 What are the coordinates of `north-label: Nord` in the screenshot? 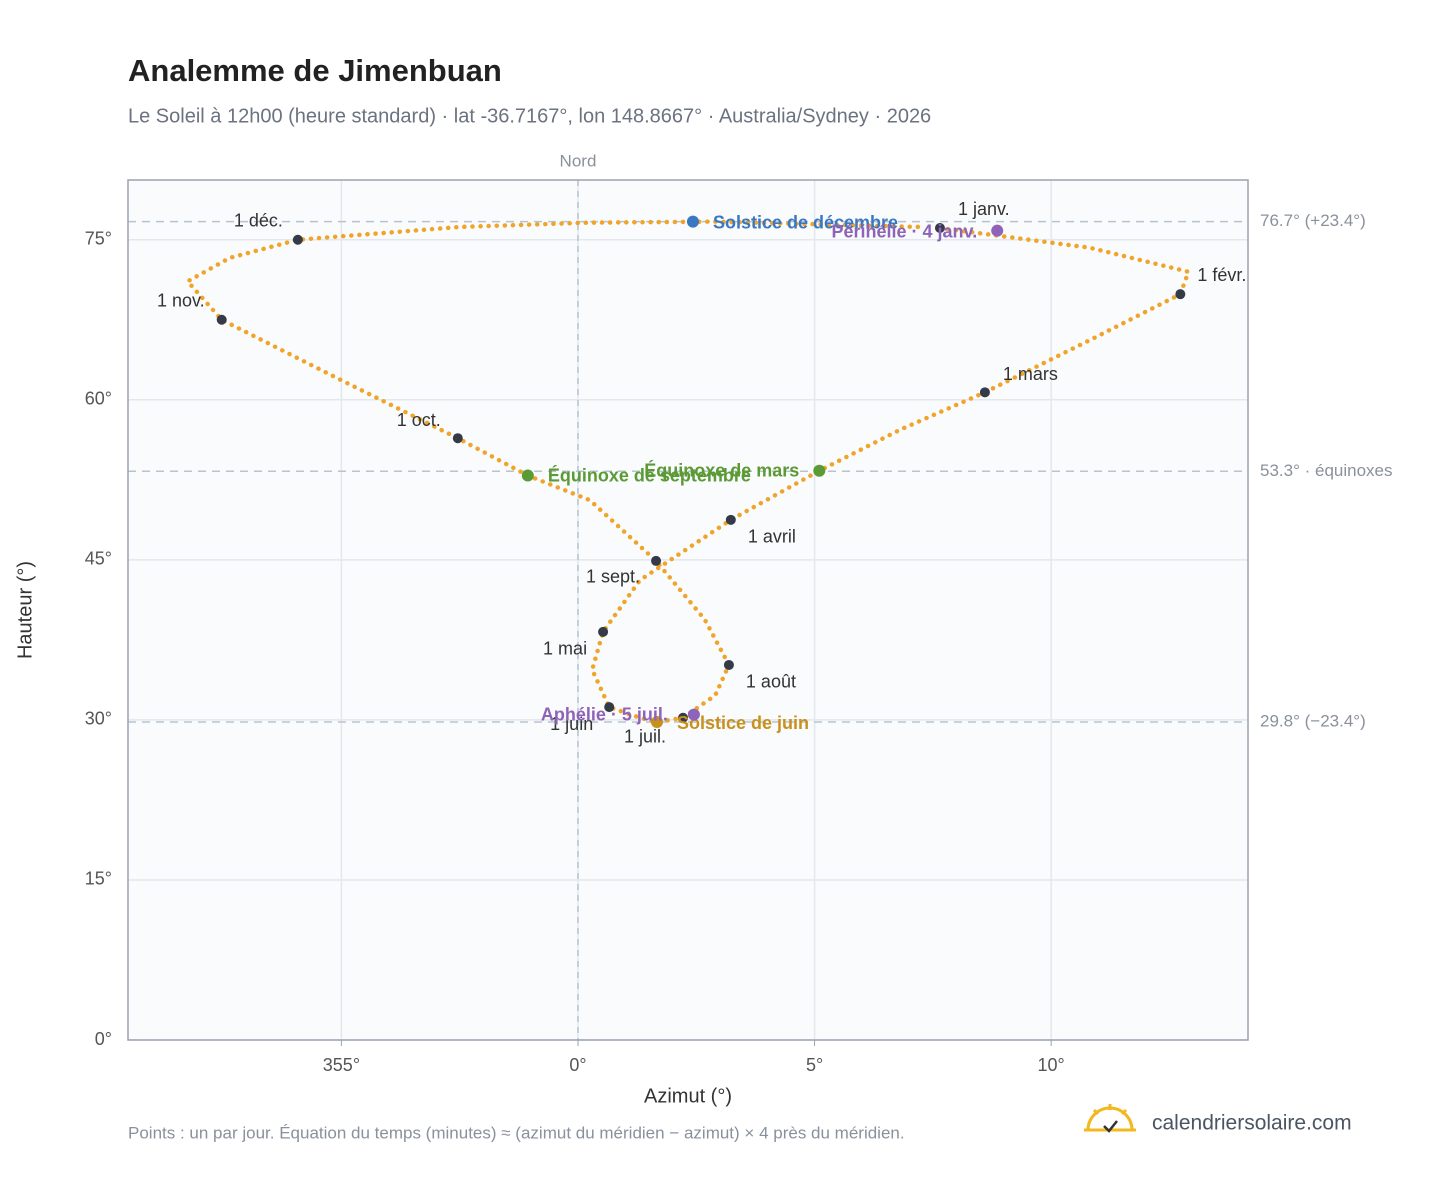 It's located at (578, 160).